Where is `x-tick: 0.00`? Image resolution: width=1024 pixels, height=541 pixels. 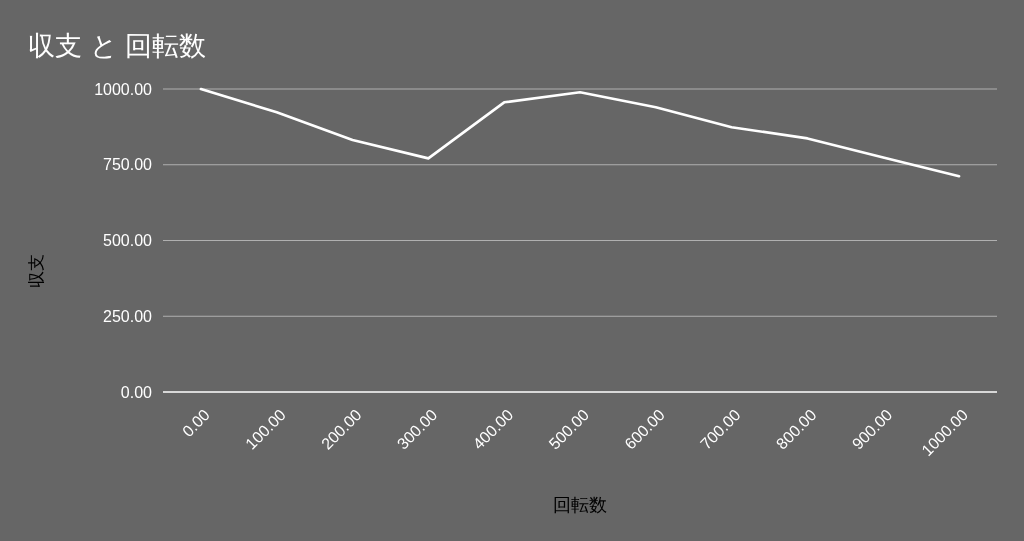
x-tick: 0.00 is located at coordinates (196, 423).